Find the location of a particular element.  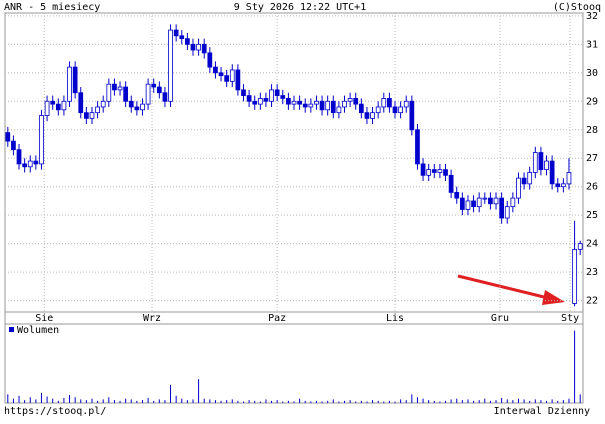

x-tick-label: Lis is located at coordinates (395, 318).